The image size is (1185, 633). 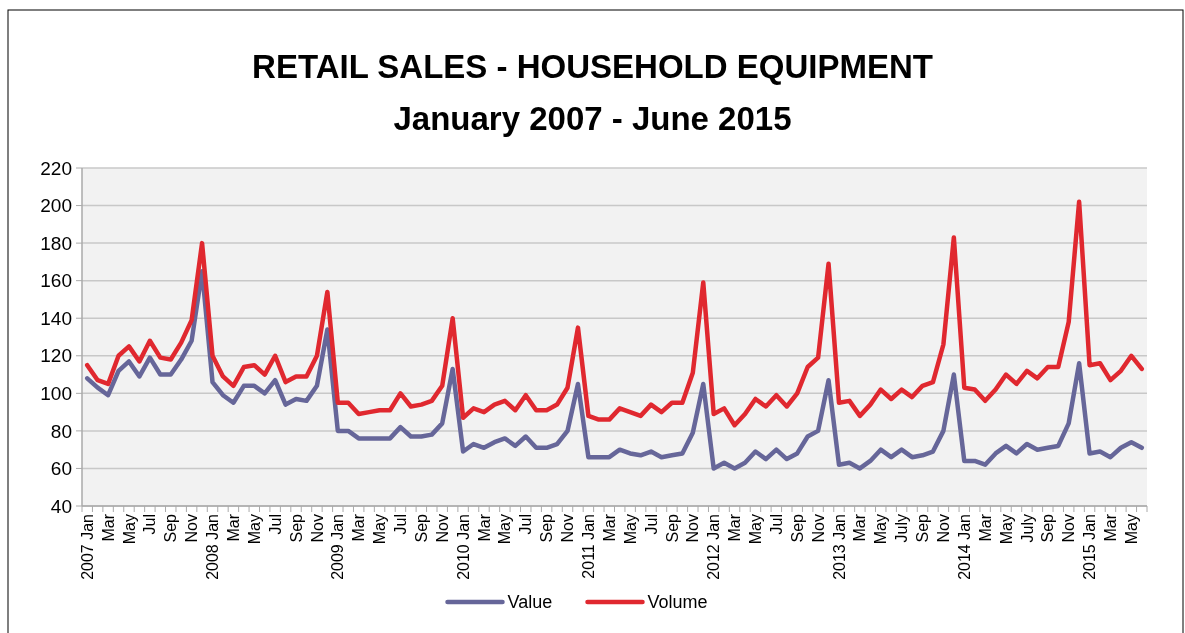 What do you see at coordinates (56, 206) in the screenshot?
I see `y-tick-label: 200` at bounding box center [56, 206].